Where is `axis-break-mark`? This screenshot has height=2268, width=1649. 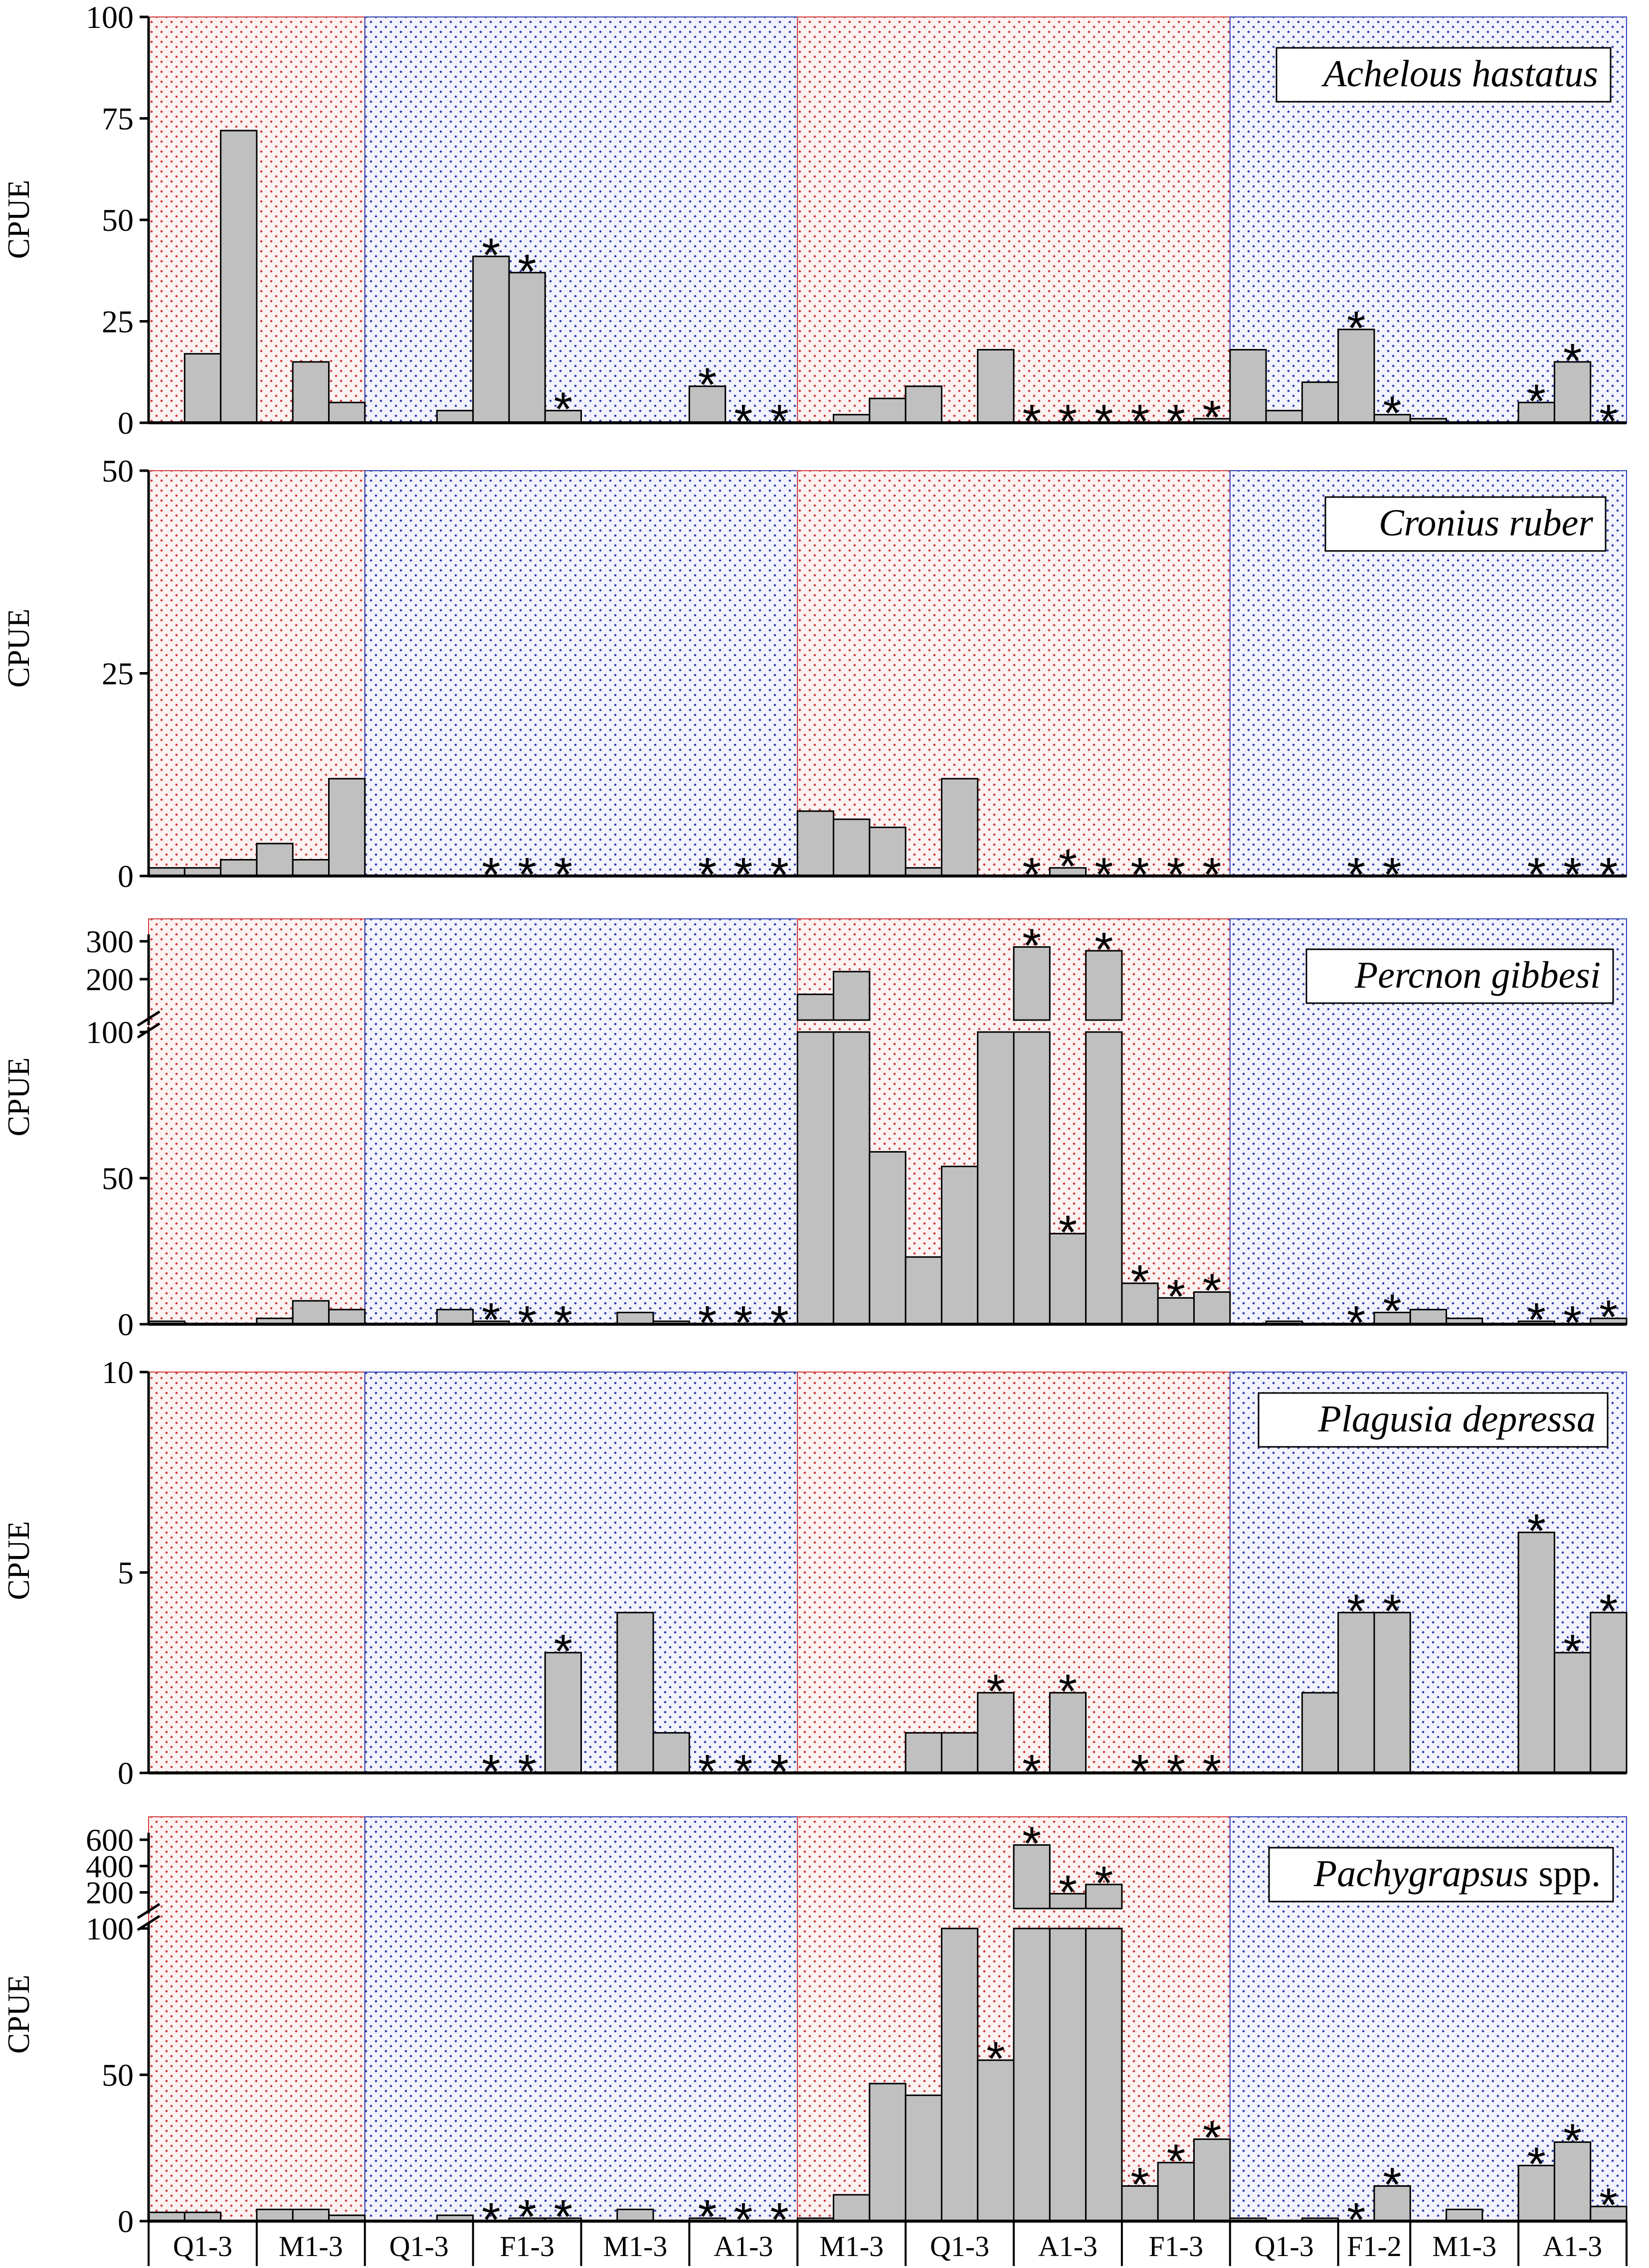 axis-break-mark is located at coordinates (149, 1911).